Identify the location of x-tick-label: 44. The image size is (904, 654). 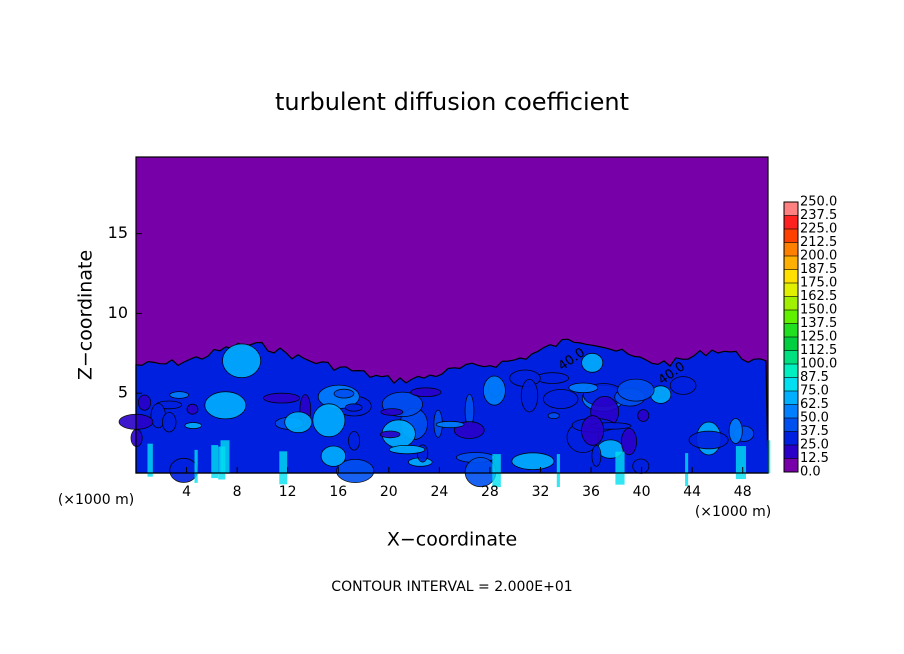
(692, 492).